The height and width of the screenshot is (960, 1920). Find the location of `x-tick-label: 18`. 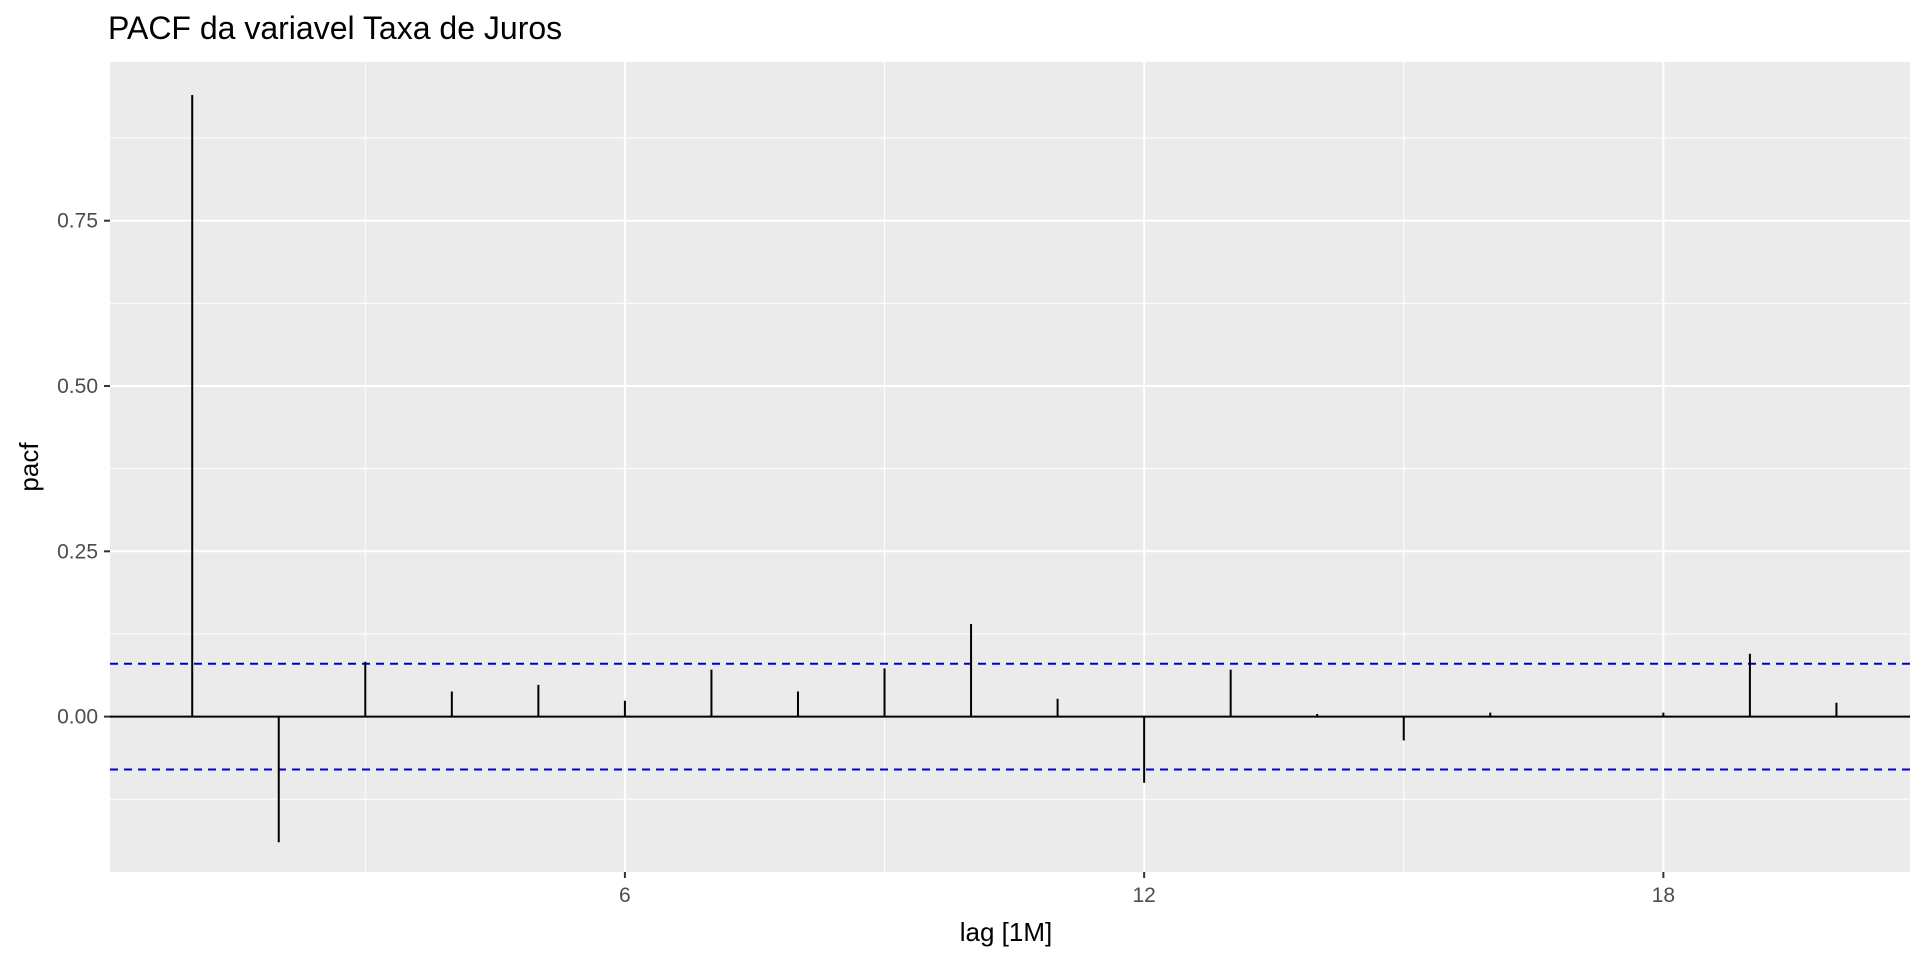

x-tick-label: 18 is located at coordinates (1663, 895).